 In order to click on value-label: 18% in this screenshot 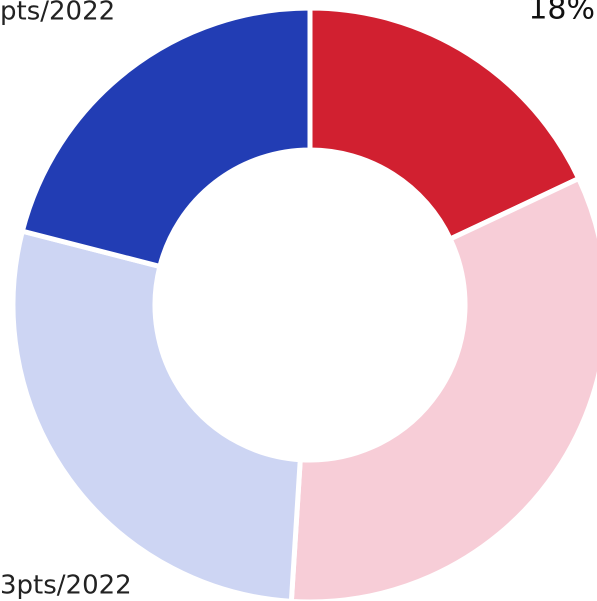, I will do `click(561, 13)`.